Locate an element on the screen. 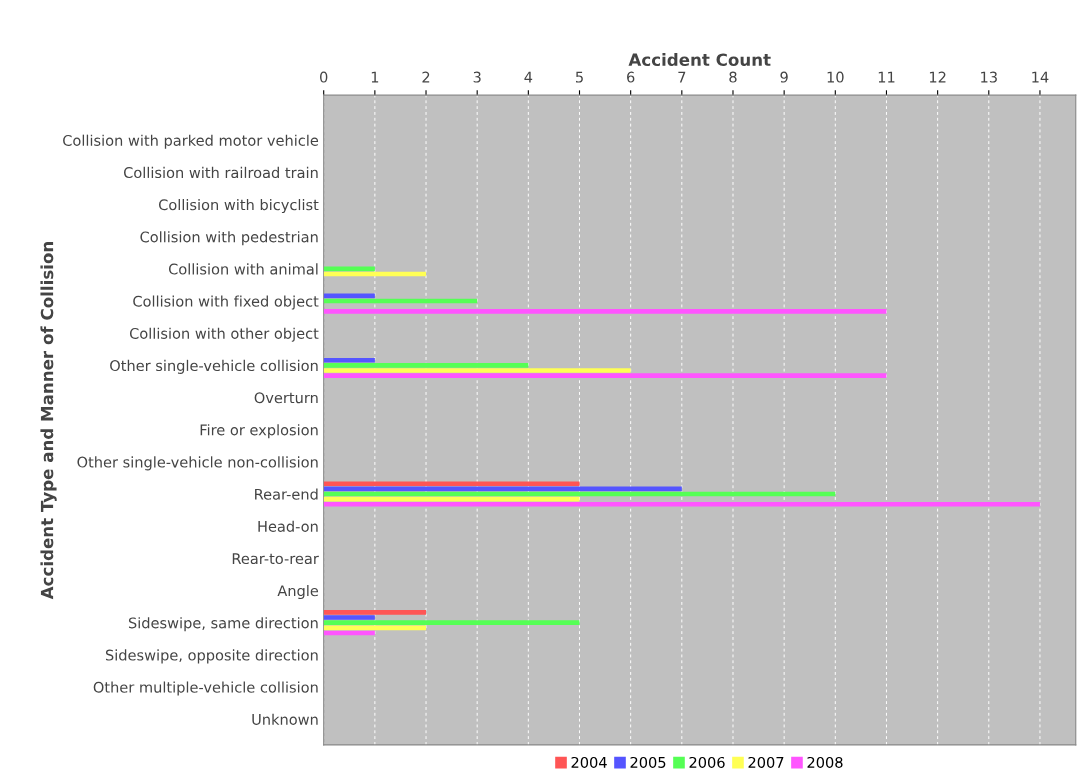 The height and width of the screenshot is (780, 1079). y-tick-label: Other single-vehicle collision is located at coordinates (214, 366).